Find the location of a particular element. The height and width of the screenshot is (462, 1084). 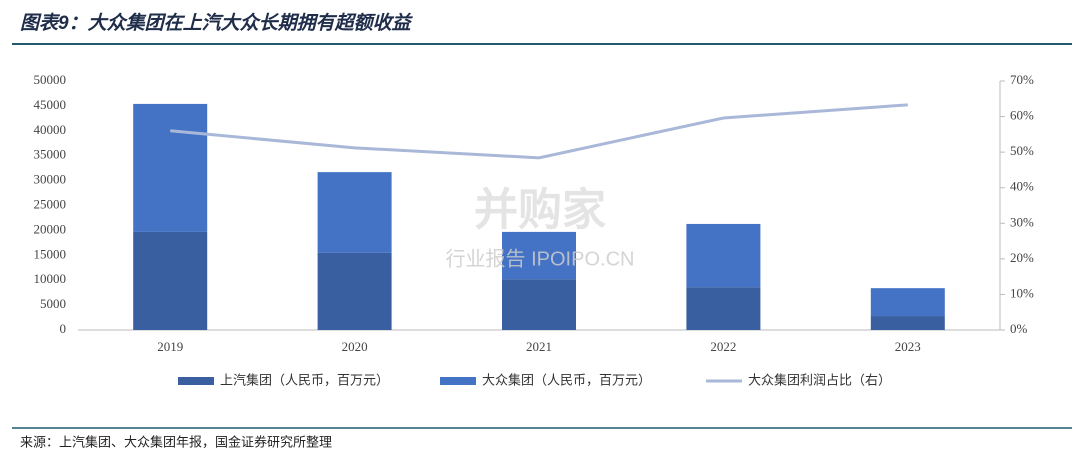

x-tick-label: 2020 is located at coordinates (355, 346).